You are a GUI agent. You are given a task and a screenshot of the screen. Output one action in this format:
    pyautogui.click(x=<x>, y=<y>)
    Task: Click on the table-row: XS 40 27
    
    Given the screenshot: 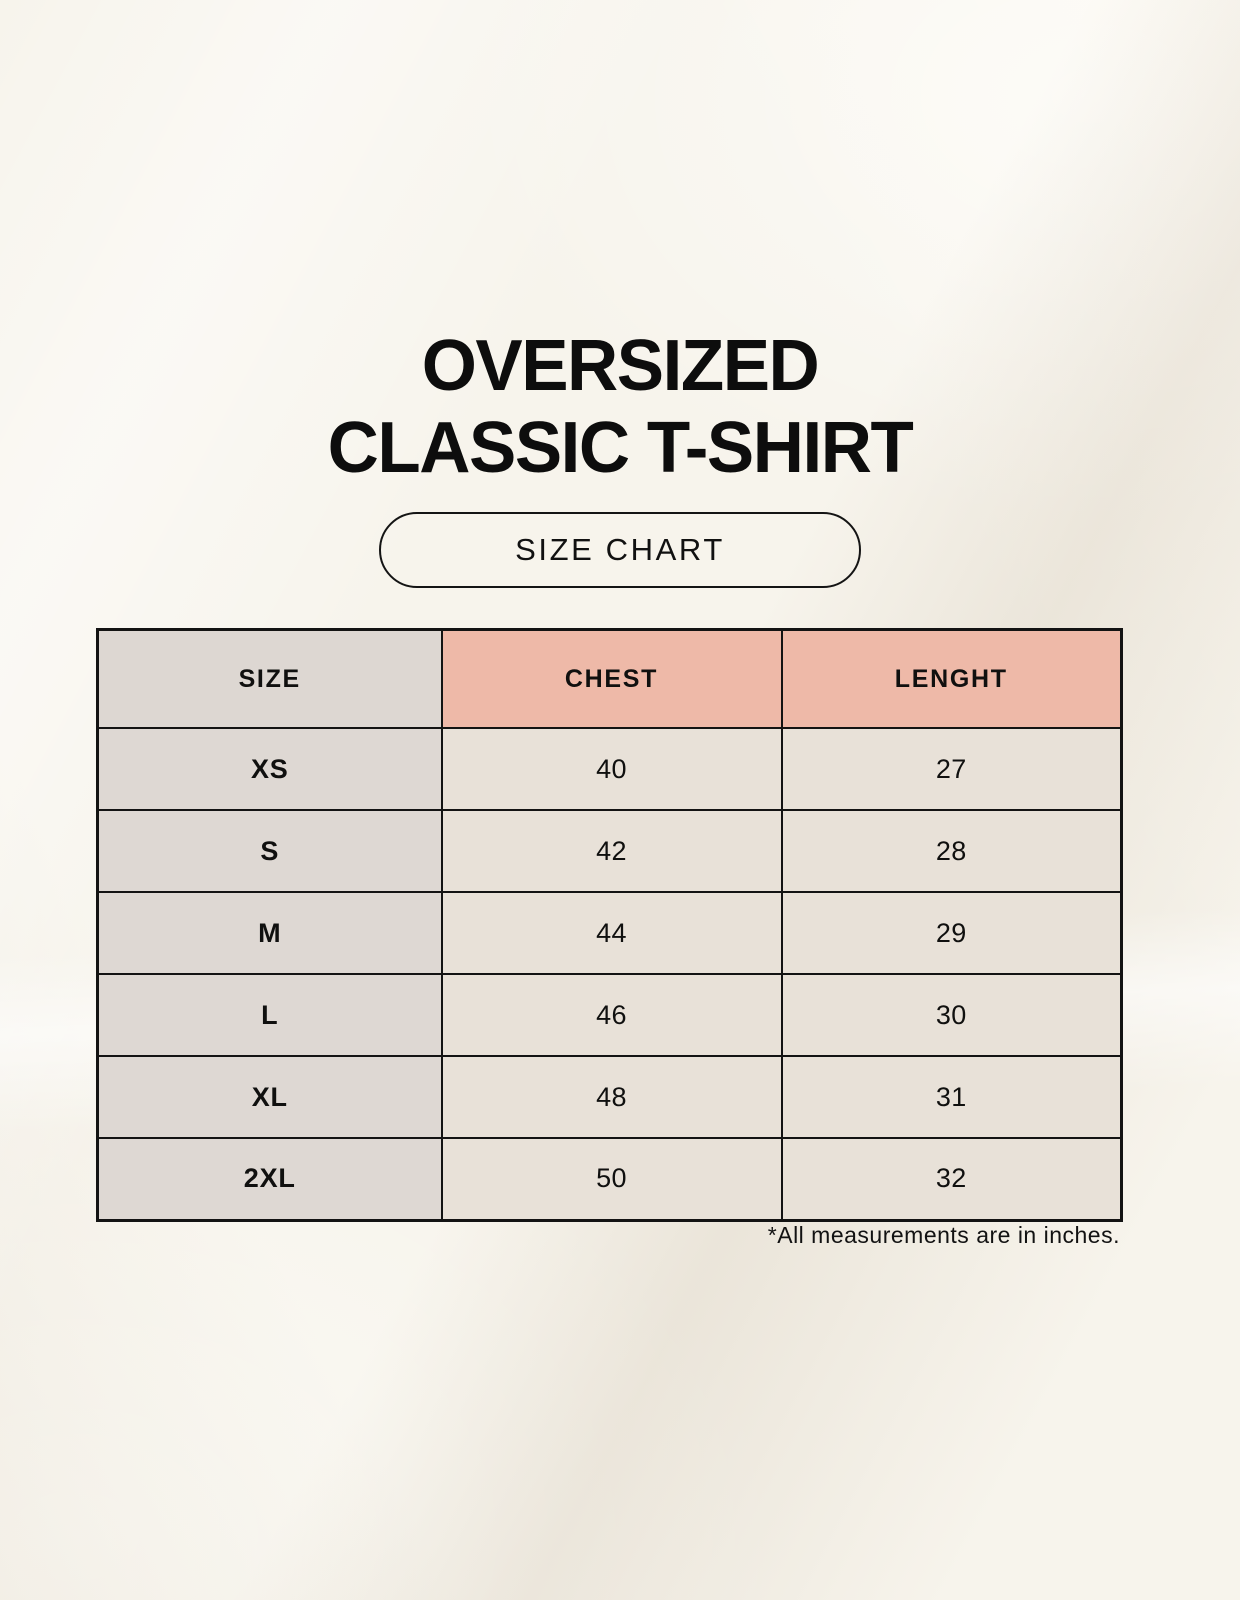 What is the action you would take?
    pyautogui.click(x=609, y=769)
    